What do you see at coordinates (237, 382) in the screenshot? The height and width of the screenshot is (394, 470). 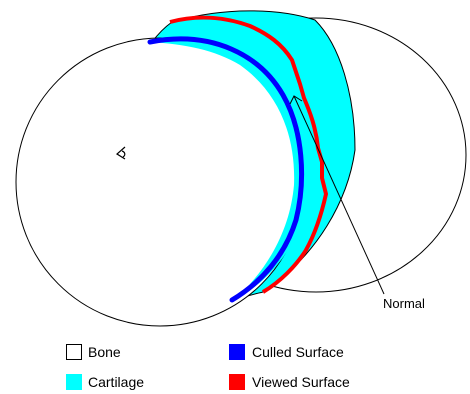 I see `legend-swatch-viewed` at bounding box center [237, 382].